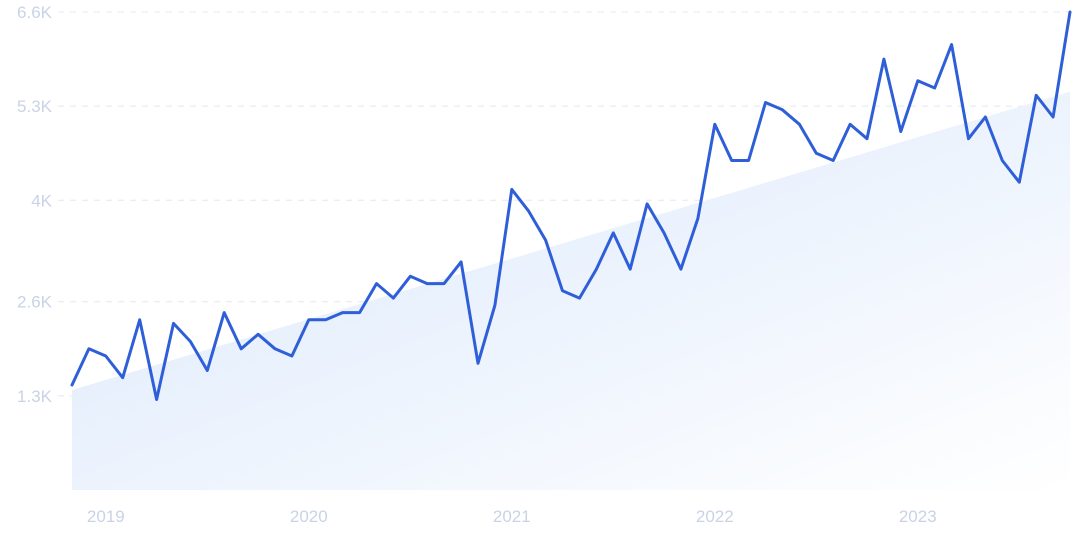 The width and height of the screenshot is (1075, 537). I want to click on x-tick-label: 2021, so click(512, 516).